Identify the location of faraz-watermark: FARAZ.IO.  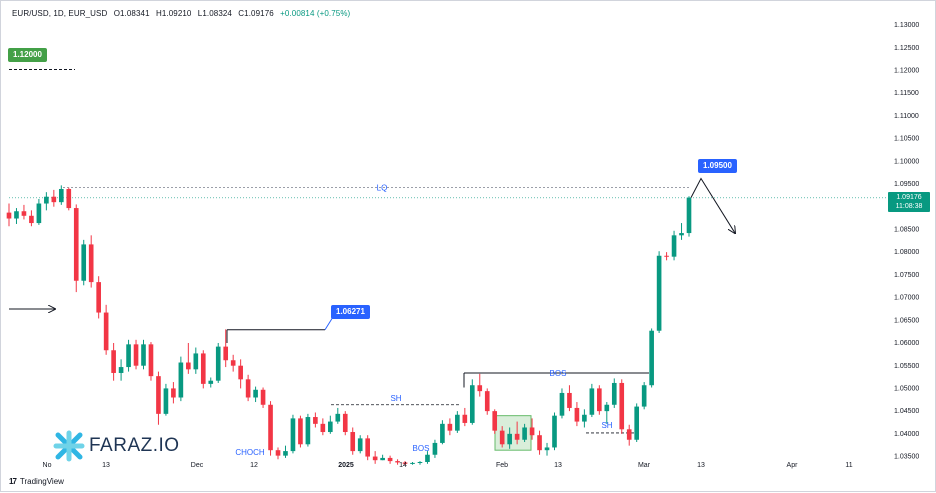
(116, 446).